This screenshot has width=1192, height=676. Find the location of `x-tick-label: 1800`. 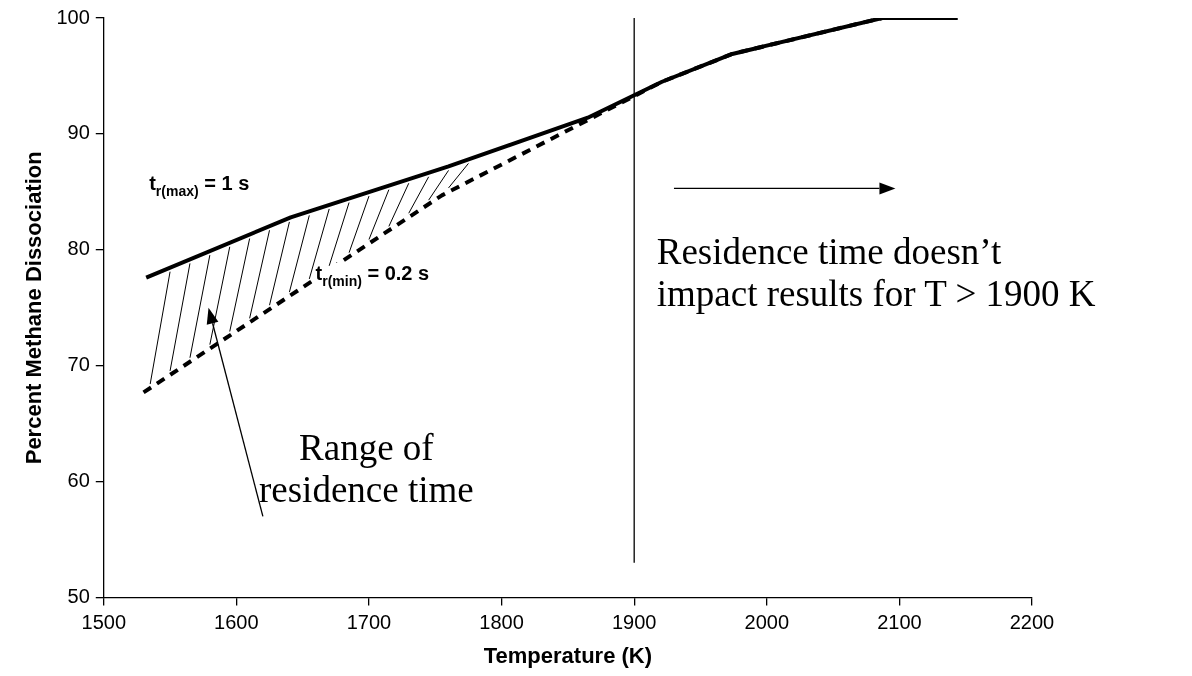

x-tick-label: 1800 is located at coordinates (501, 622).